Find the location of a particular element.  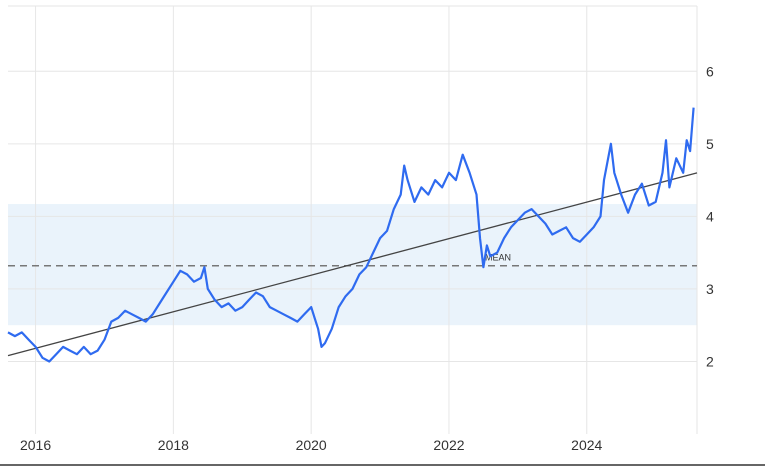

x-tick-label: 2022 is located at coordinates (448, 445).